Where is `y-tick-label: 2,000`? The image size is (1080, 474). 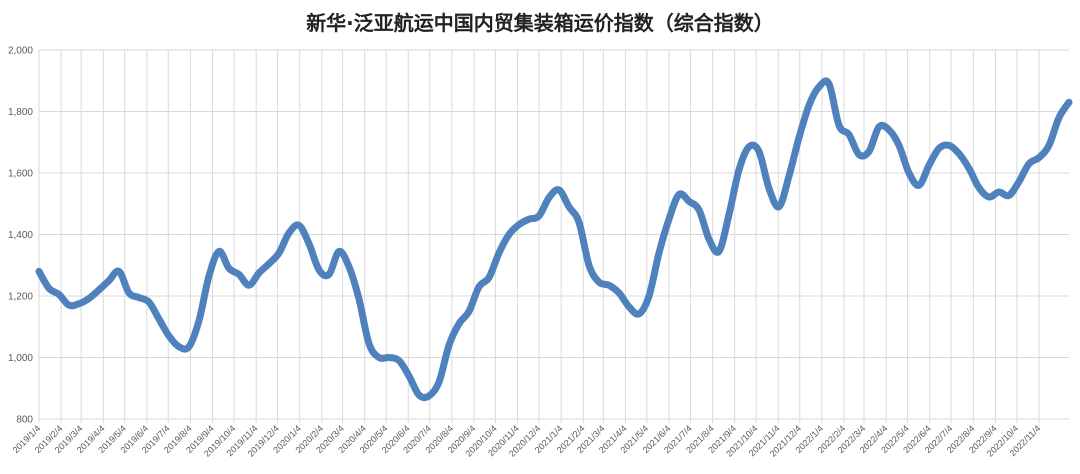
y-tick-label: 2,000 is located at coordinates (20, 51).